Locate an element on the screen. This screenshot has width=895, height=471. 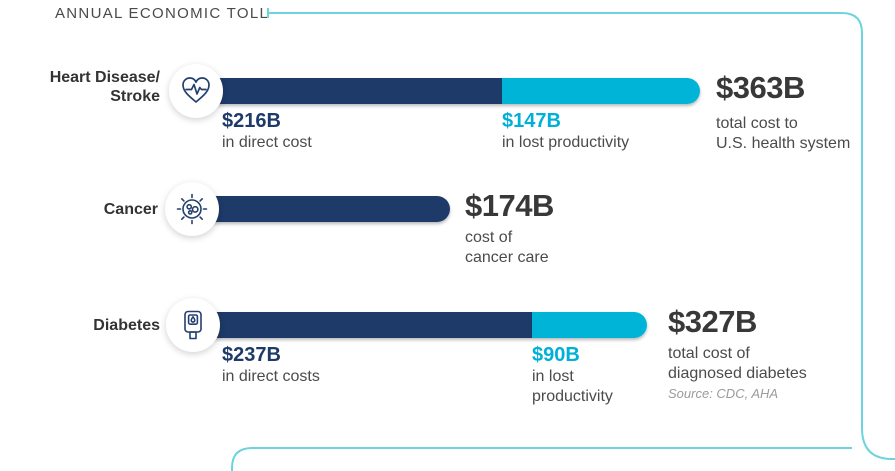
glucose-meter-icon is located at coordinates (193, 325).